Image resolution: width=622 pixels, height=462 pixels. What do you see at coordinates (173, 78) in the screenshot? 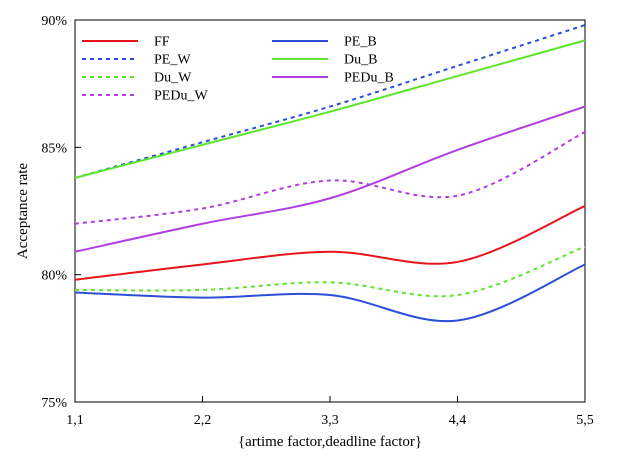
I see `legend-label-du-w: Du_W` at bounding box center [173, 78].